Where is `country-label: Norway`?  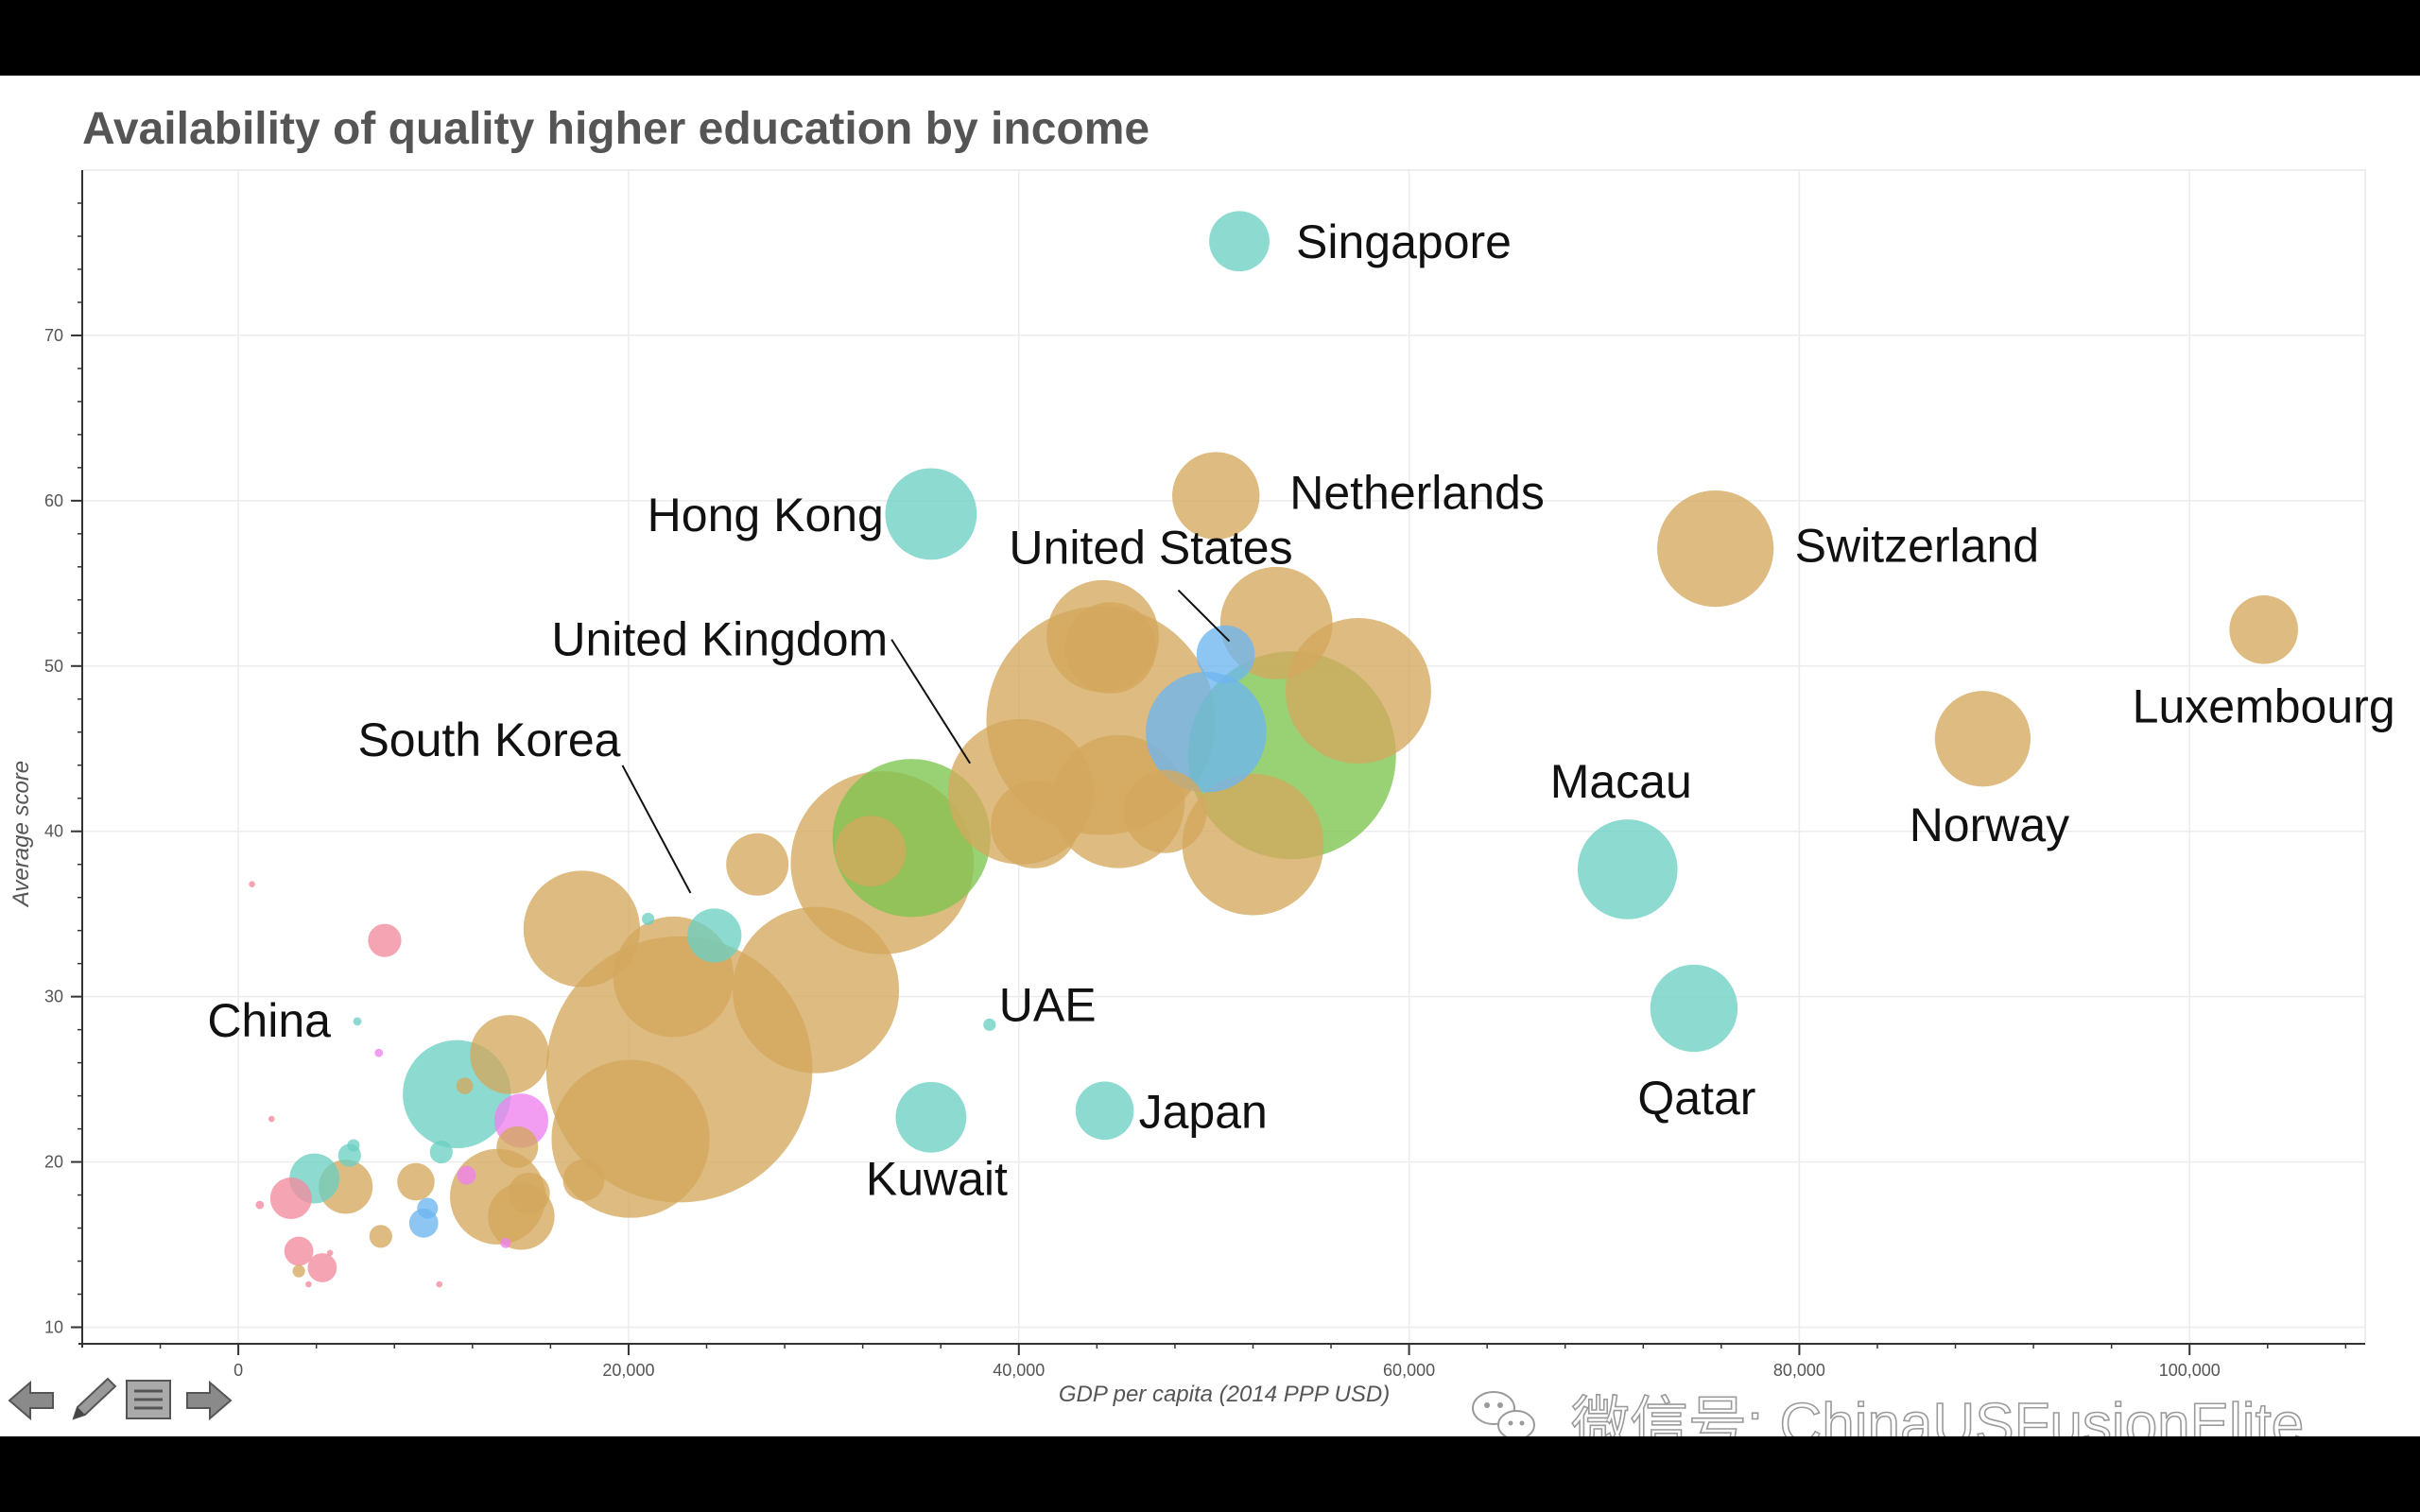 country-label: Norway is located at coordinates (1989, 825).